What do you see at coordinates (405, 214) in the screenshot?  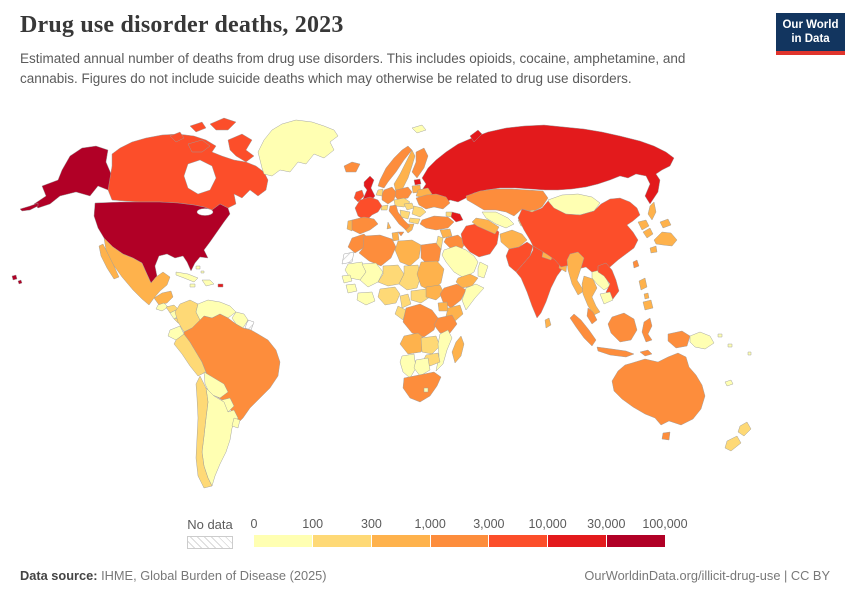 I see `country-balkans` at bounding box center [405, 214].